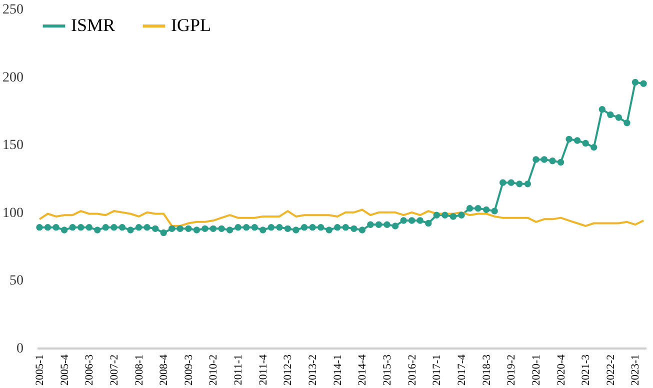 This screenshot has height=388, width=653. Describe the element at coordinates (263, 370) in the screenshot. I see `x-tick-label: 2011-4` at that location.